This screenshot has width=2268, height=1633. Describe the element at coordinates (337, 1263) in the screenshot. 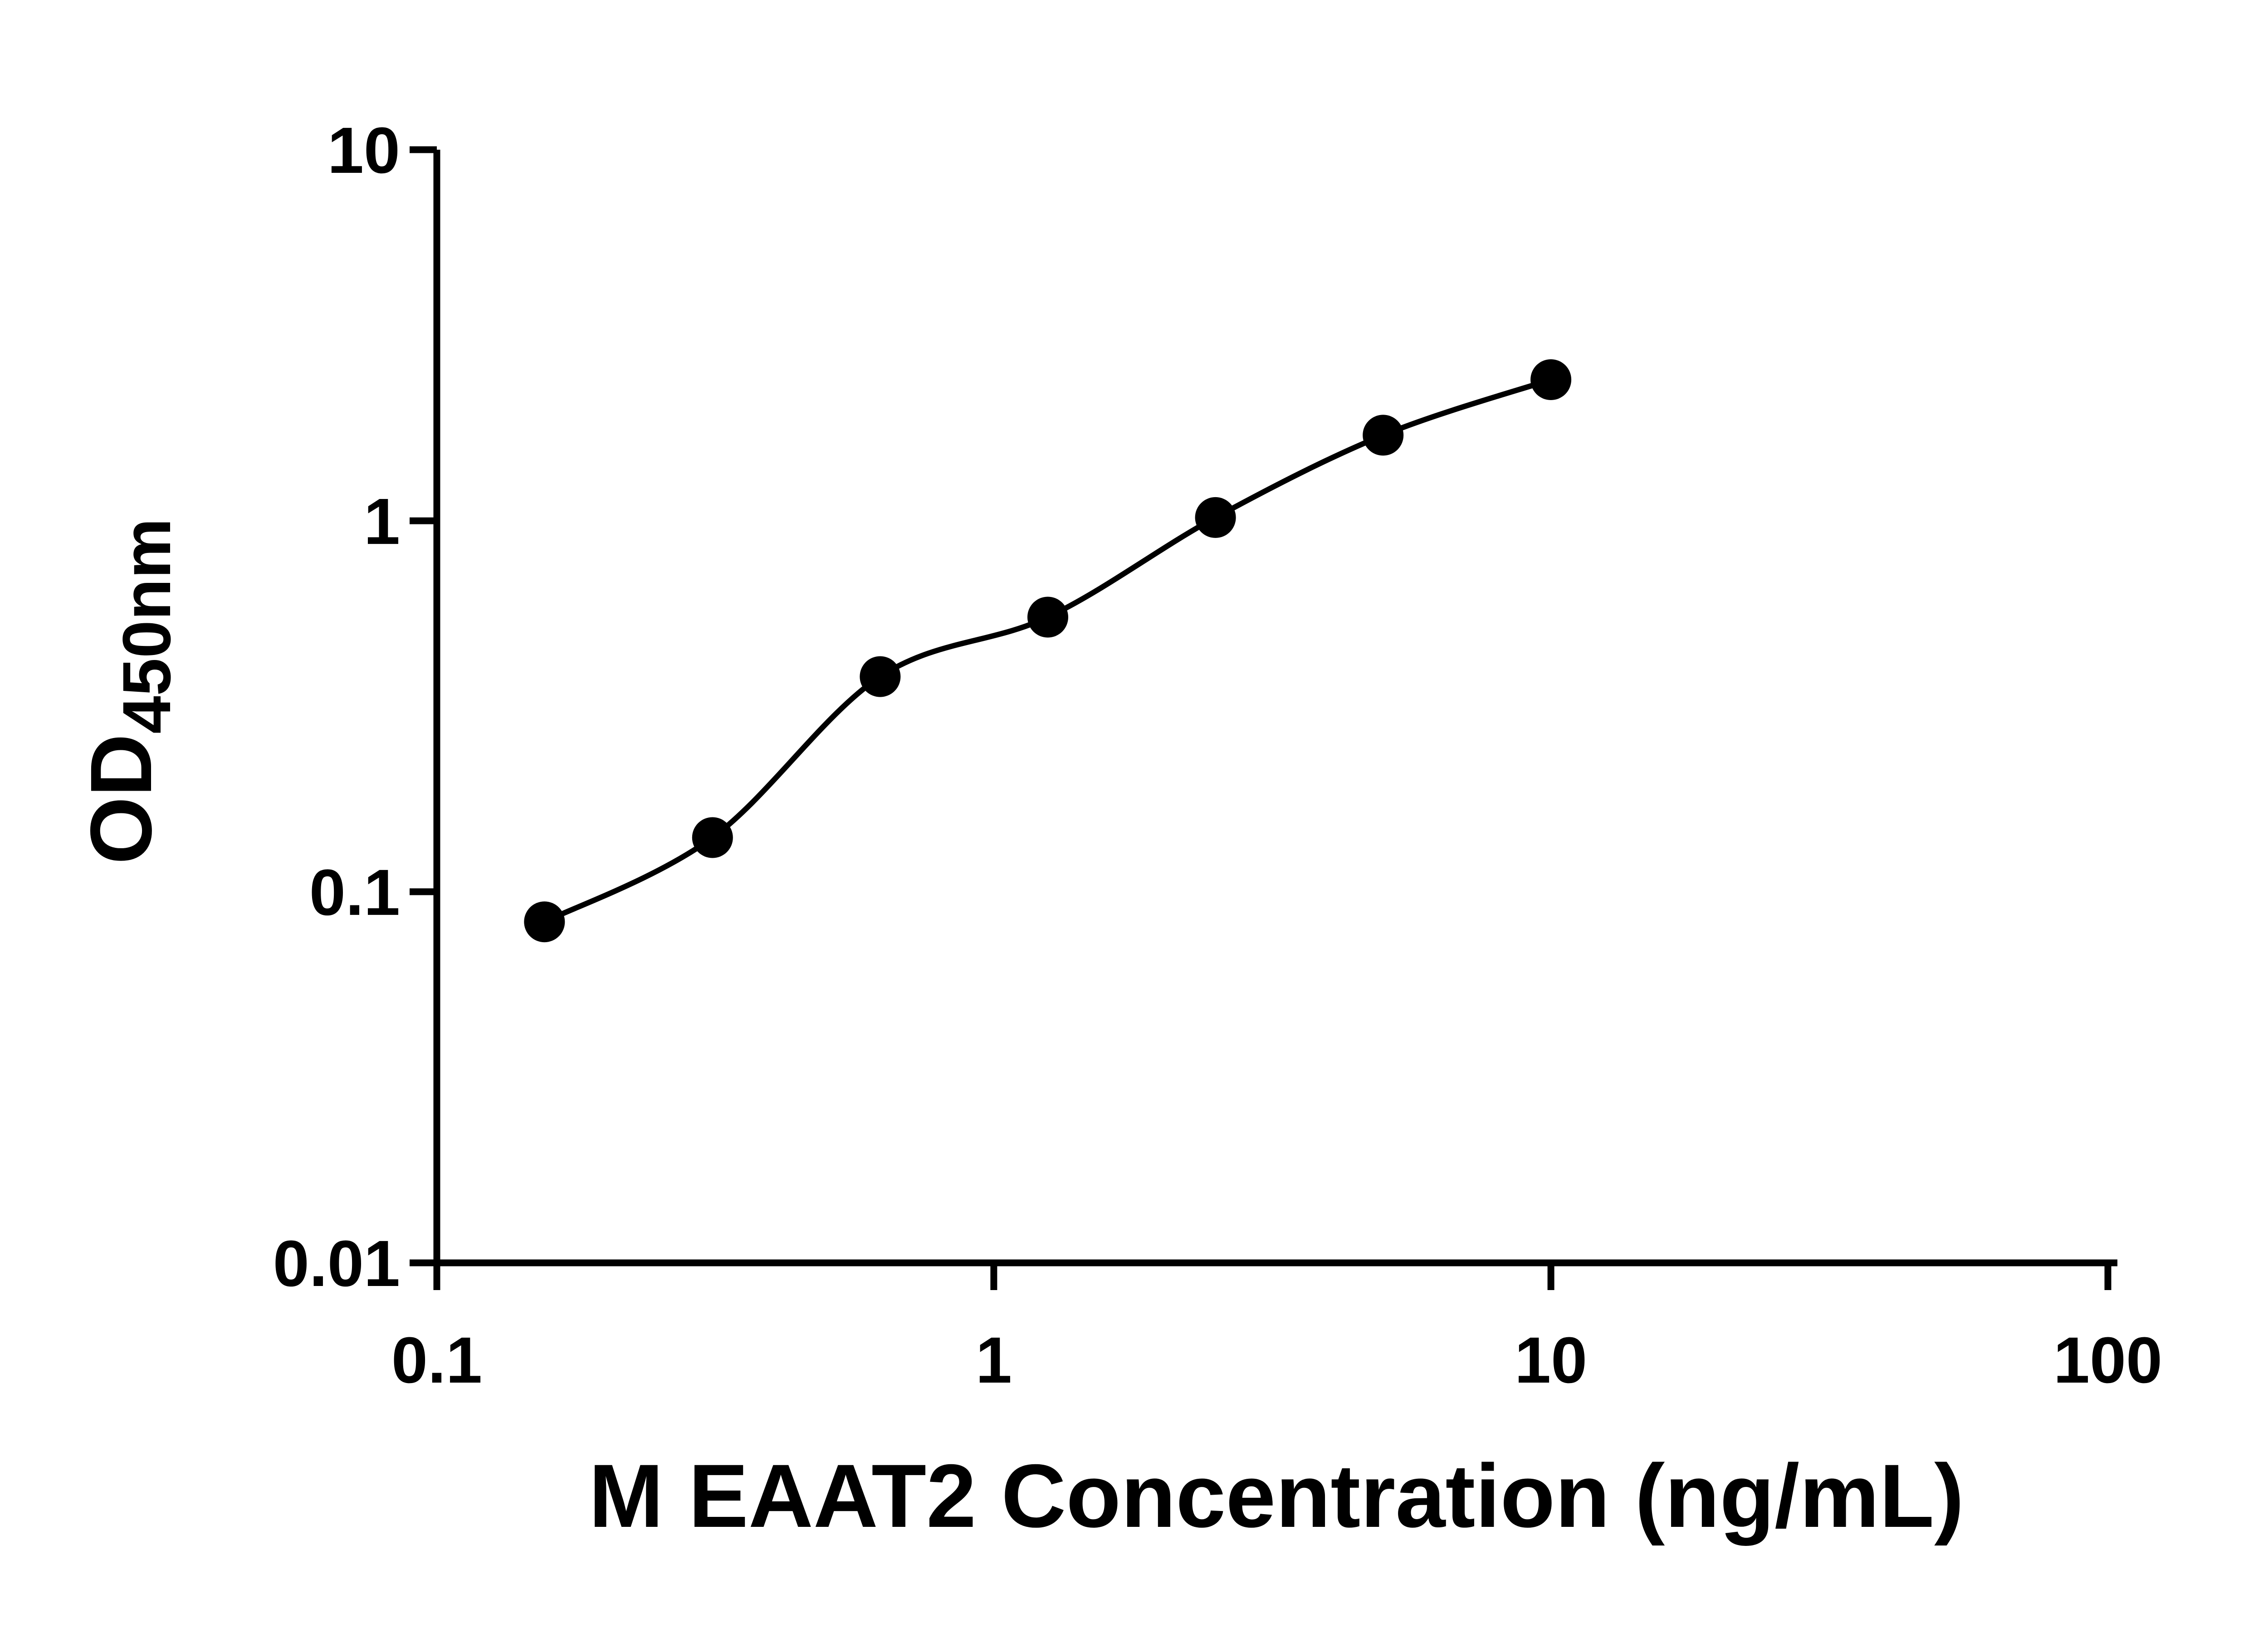

I see `y-tick-label: 0.01` at that location.